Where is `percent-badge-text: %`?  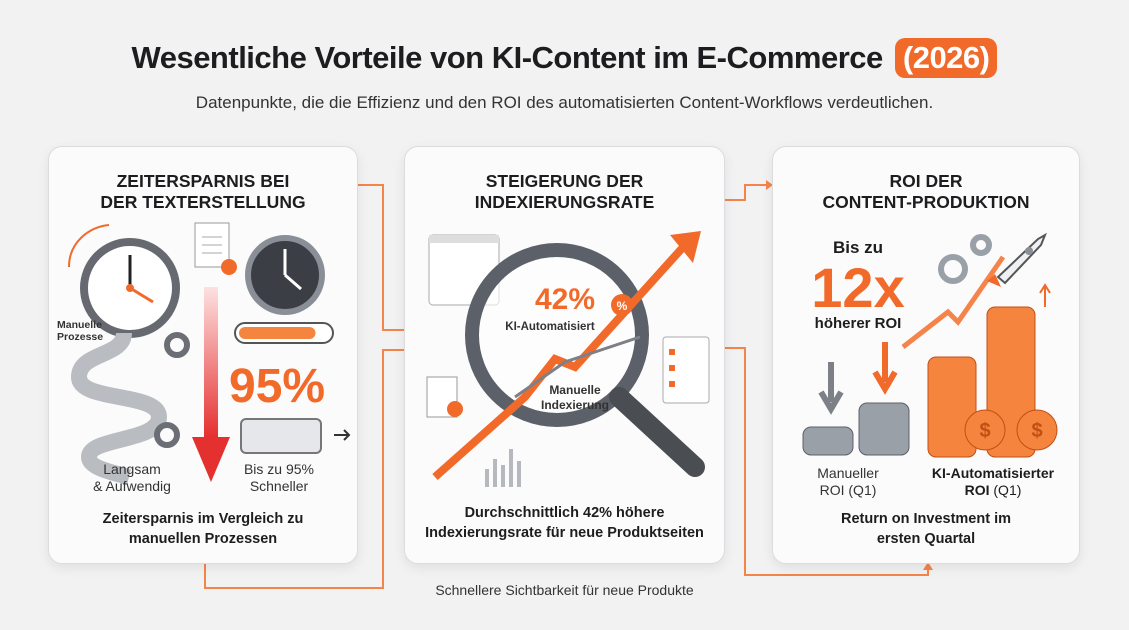
percent-badge-text: % is located at coordinates (622, 306).